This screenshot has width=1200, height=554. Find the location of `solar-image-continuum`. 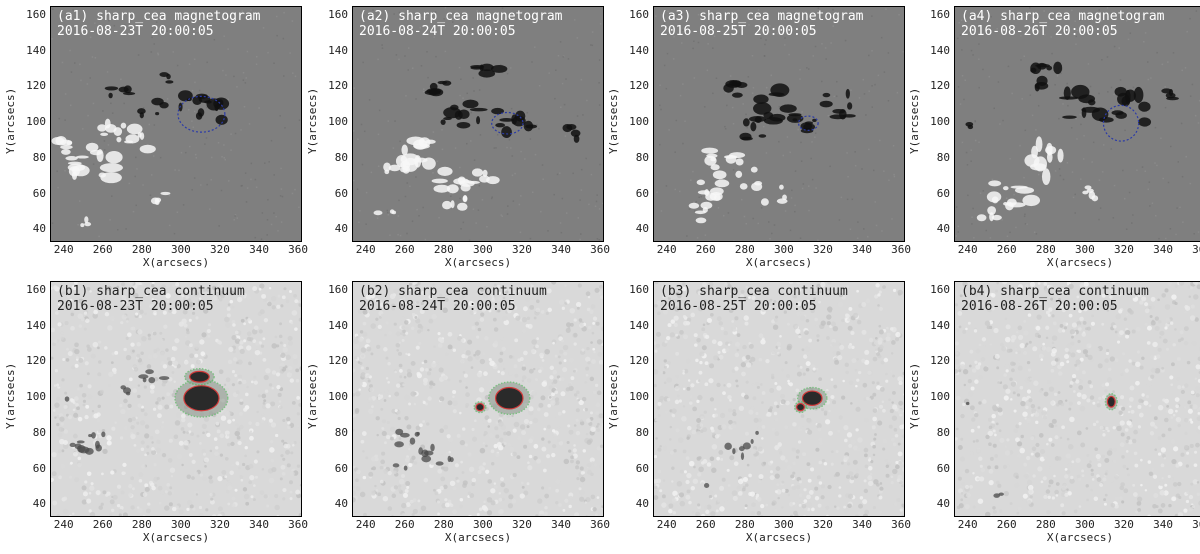

solar-image-continuum is located at coordinates (779, 399).